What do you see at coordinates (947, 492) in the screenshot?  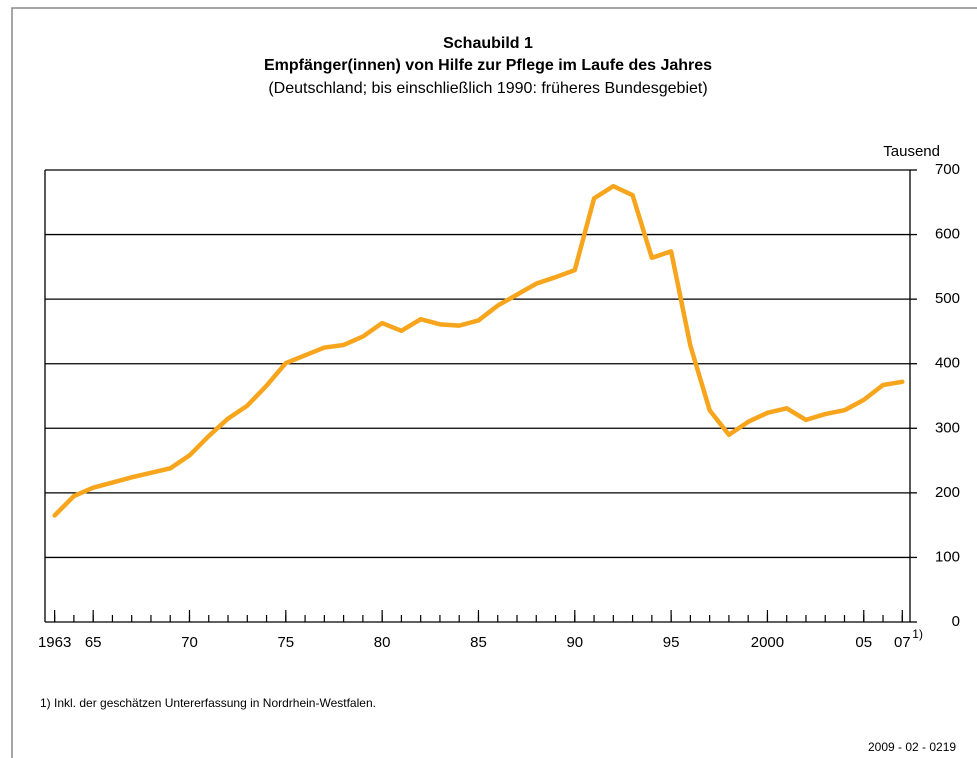 I see `y-tick-label: 200` at bounding box center [947, 492].